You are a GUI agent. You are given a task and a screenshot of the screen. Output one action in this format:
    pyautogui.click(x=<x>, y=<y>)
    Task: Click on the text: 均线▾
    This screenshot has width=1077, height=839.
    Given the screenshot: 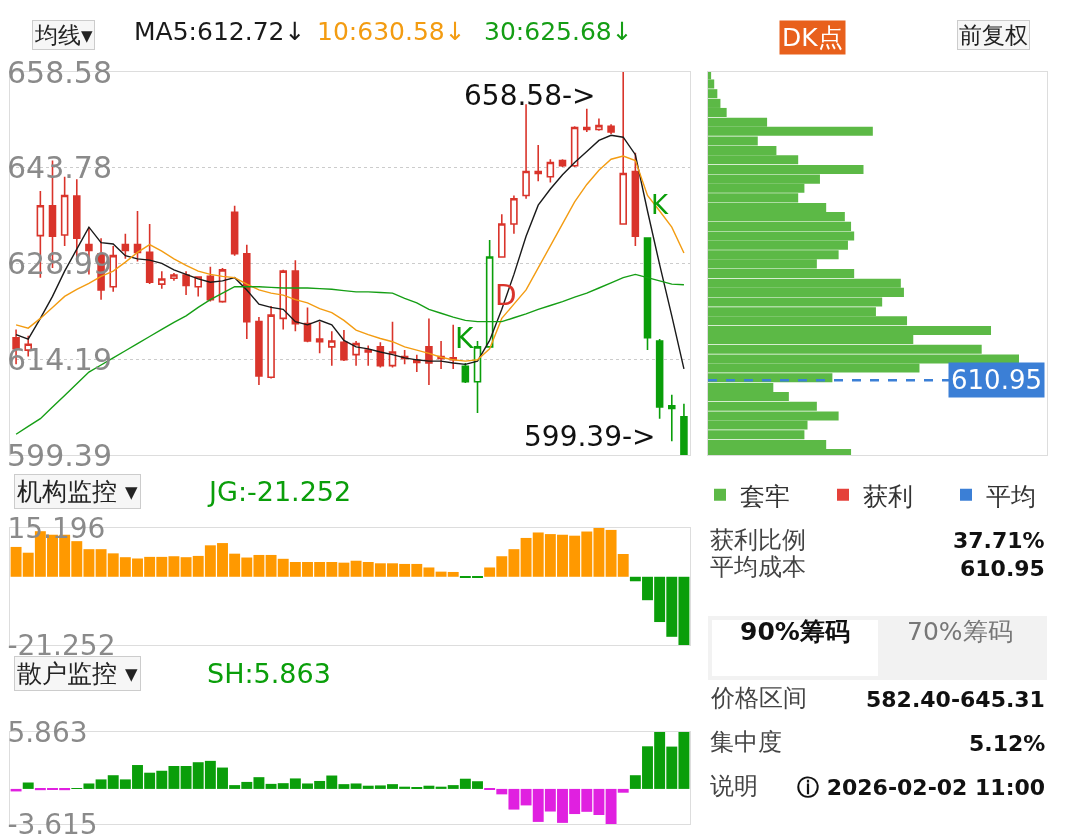 What is the action you would take?
    pyautogui.click(x=63, y=35)
    